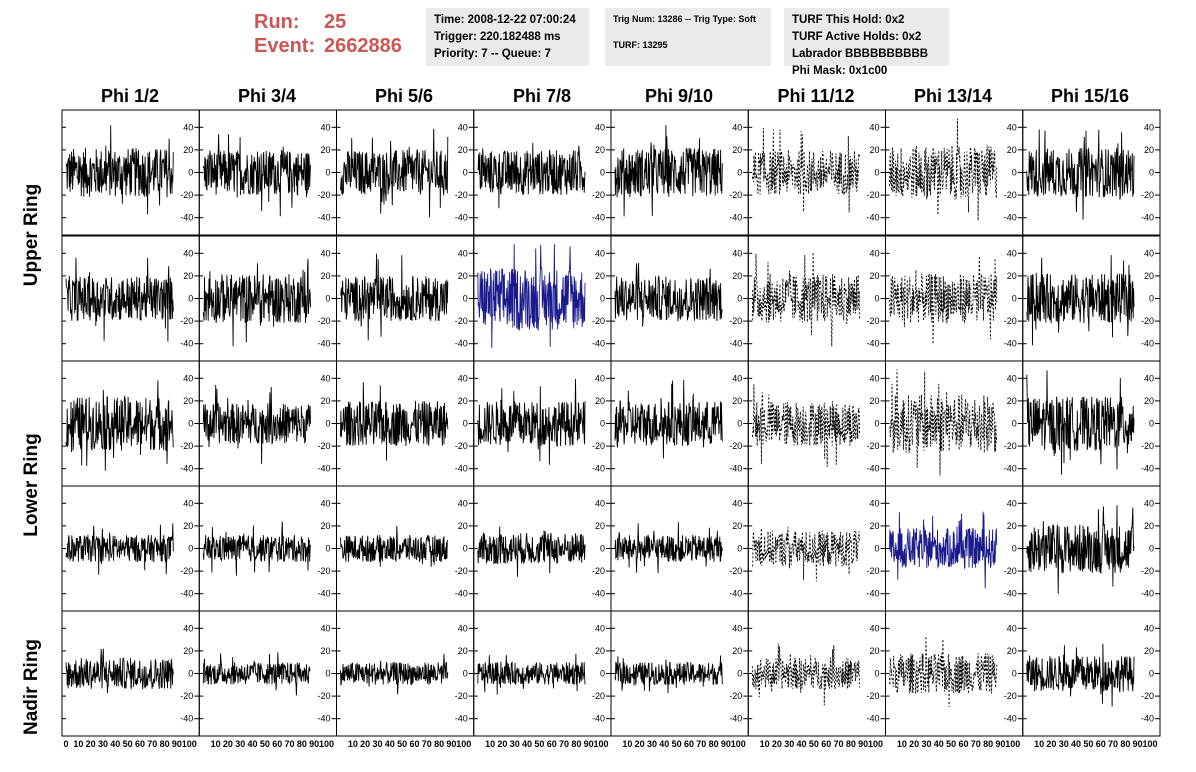 Image resolution: width=1196 pixels, height=772 pixels. What do you see at coordinates (405, 673) in the screenshot?
I see `waveform-panel-r4-c2: -40 -20 0 20 40` at bounding box center [405, 673].